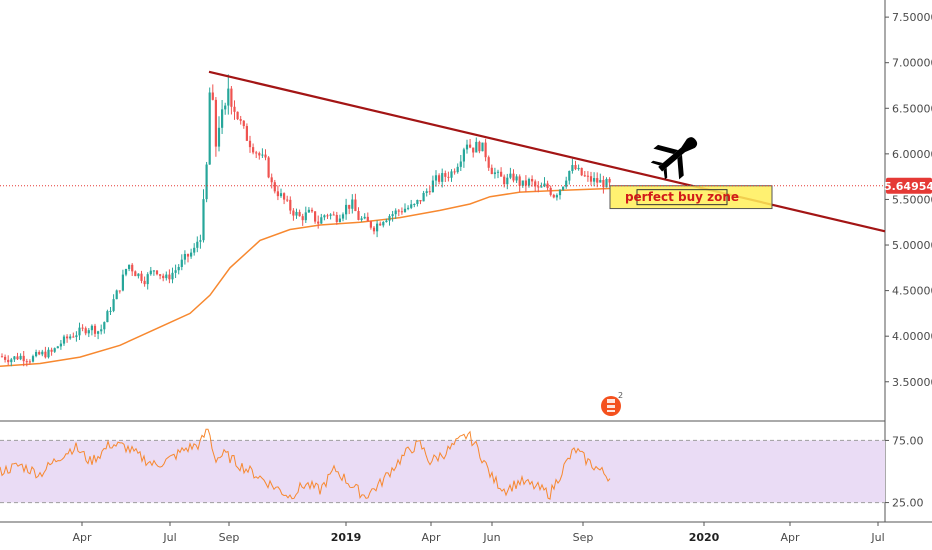  What do you see at coordinates (912, 17) in the screenshot?
I see `price-tick-label: 7.50000` at bounding box center [912, 17].